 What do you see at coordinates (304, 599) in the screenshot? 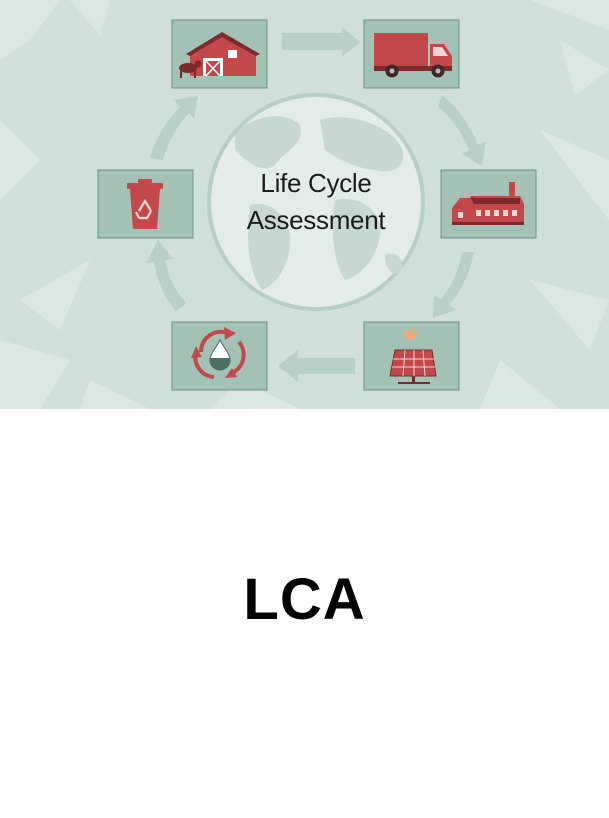
I see `caption-lca: LCA` at bounding box center [304, 599].